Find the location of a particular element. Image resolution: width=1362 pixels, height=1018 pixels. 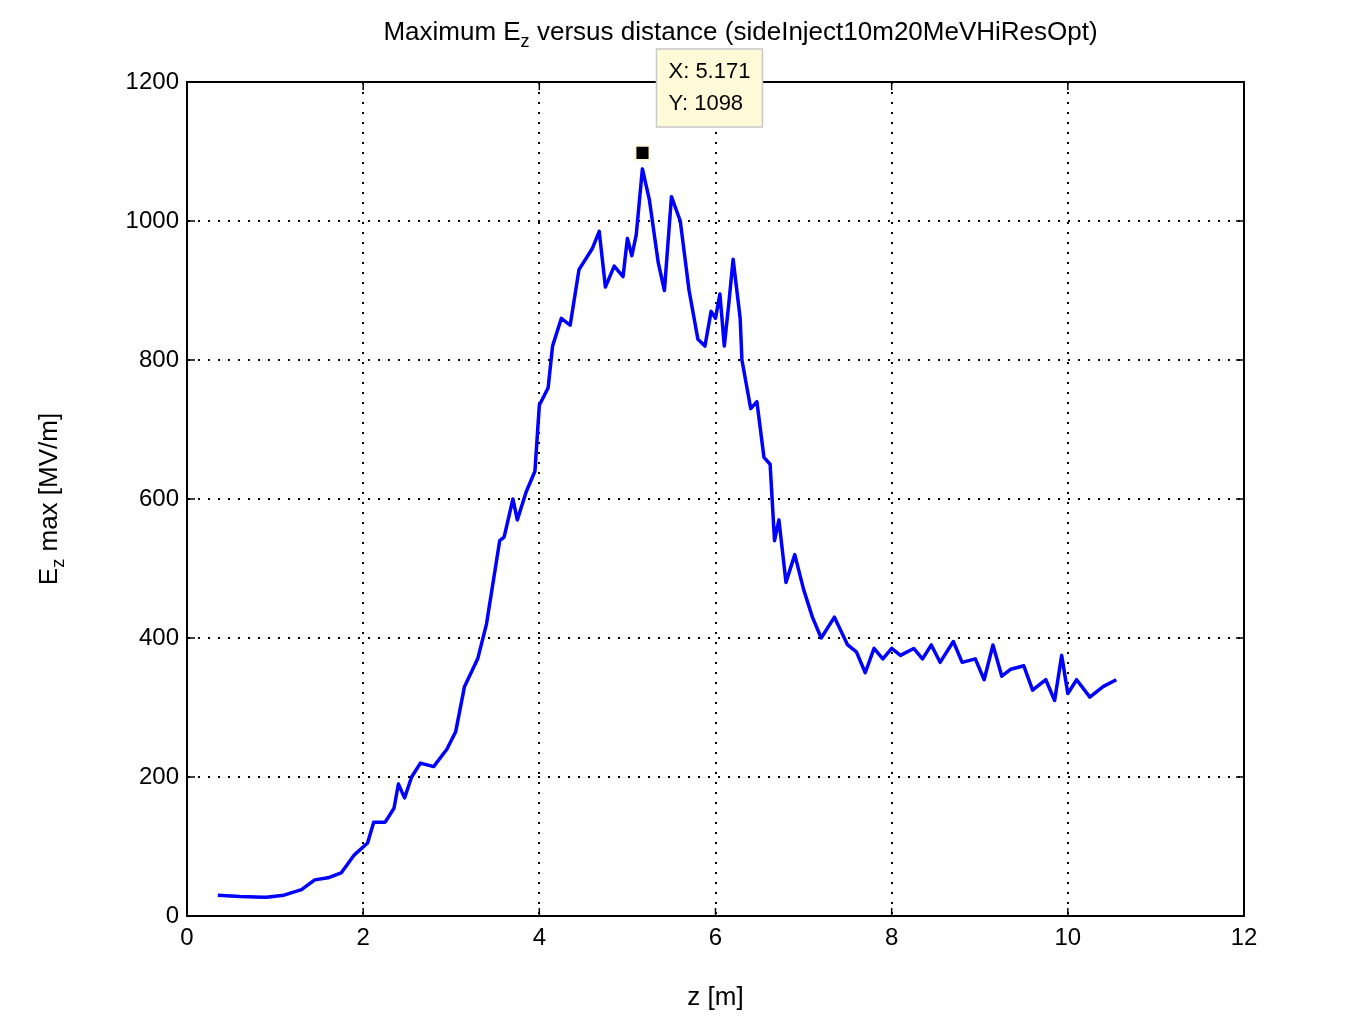

annotation: X: 5.171 is located at coordinates (709, 70).